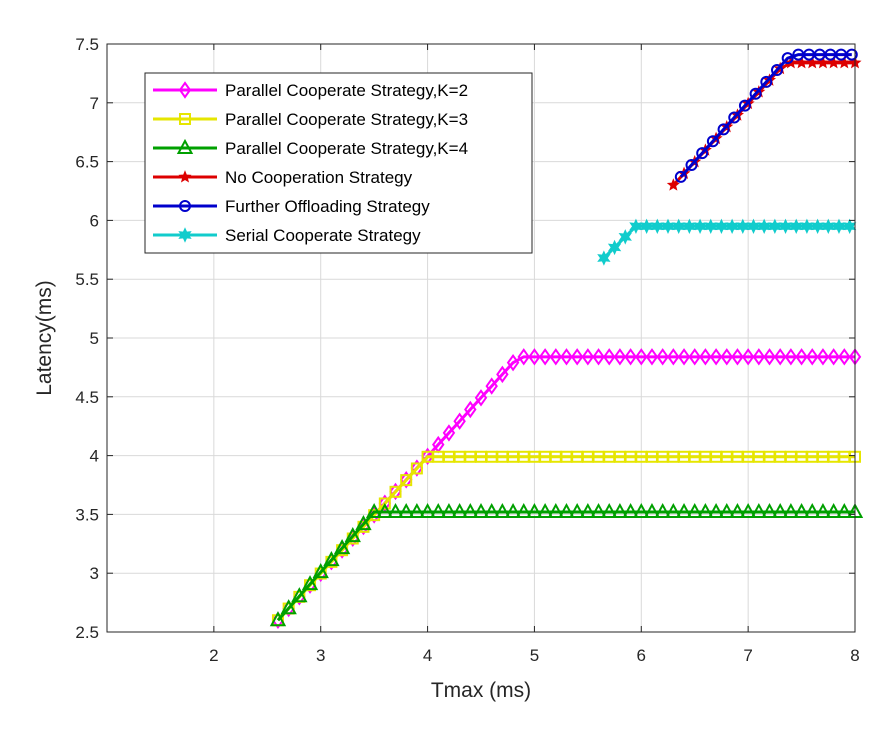  What do you see at coordinates (854, 655) in the screenshot?
I see `x-tick-label: 8` at bounding box center [854, 655].